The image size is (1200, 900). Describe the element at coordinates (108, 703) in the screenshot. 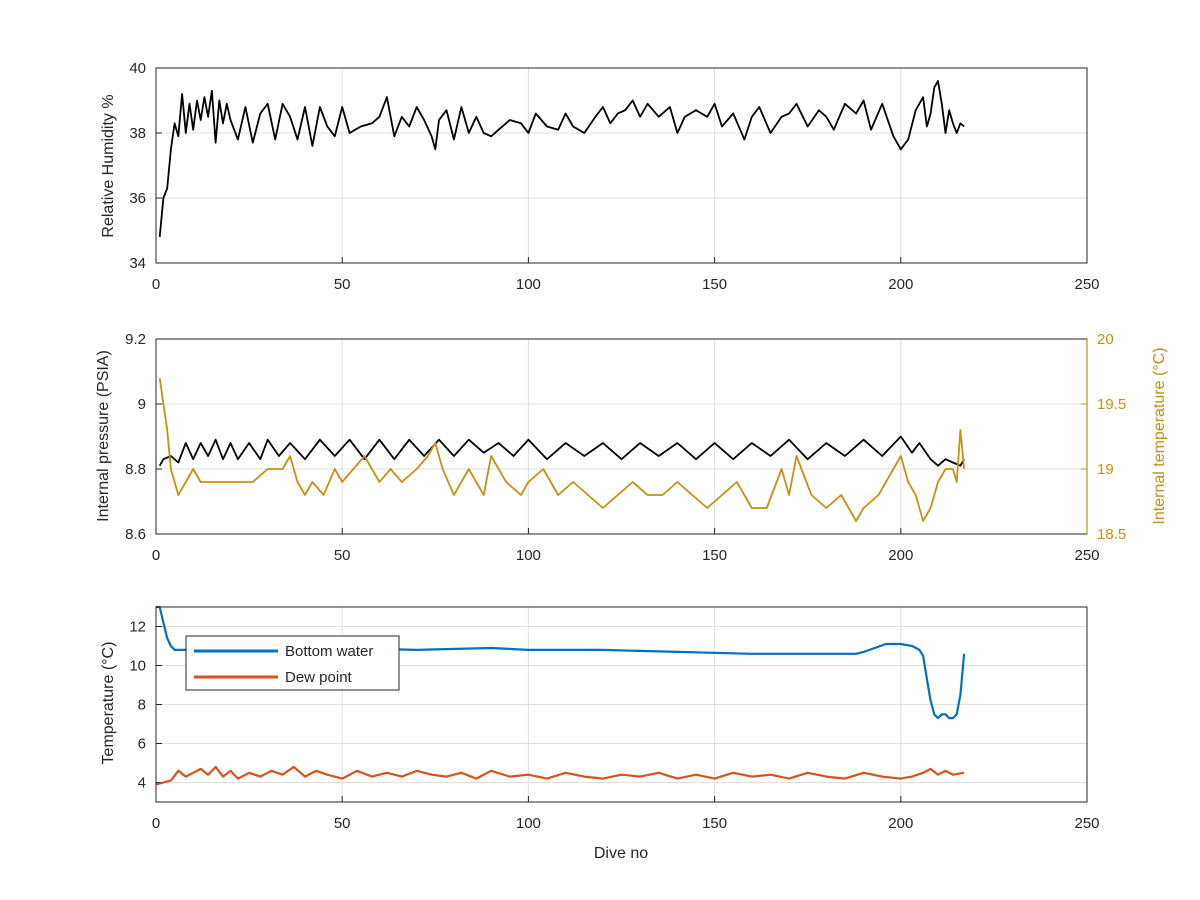

I see `temperature-ylabel: Temperature (°C)` at that location.